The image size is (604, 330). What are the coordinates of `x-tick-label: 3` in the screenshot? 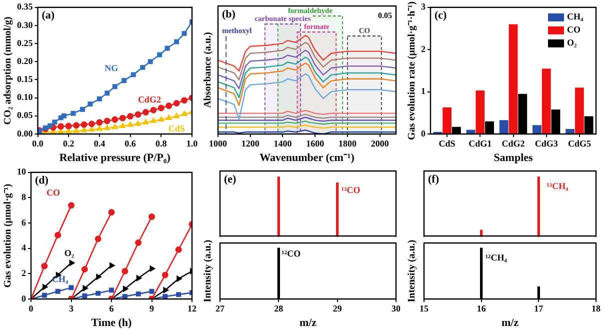 It's located at (71, 309).